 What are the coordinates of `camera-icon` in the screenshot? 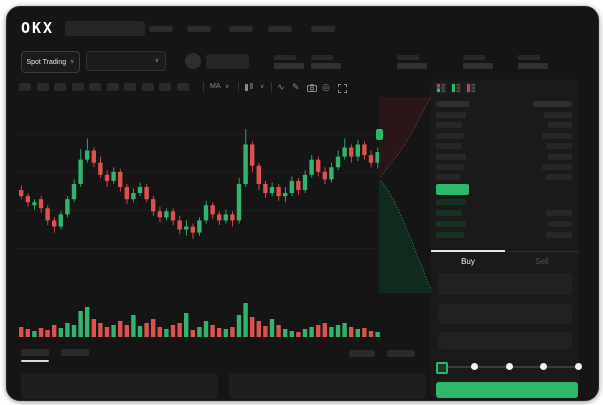 It's located at (312, 88).